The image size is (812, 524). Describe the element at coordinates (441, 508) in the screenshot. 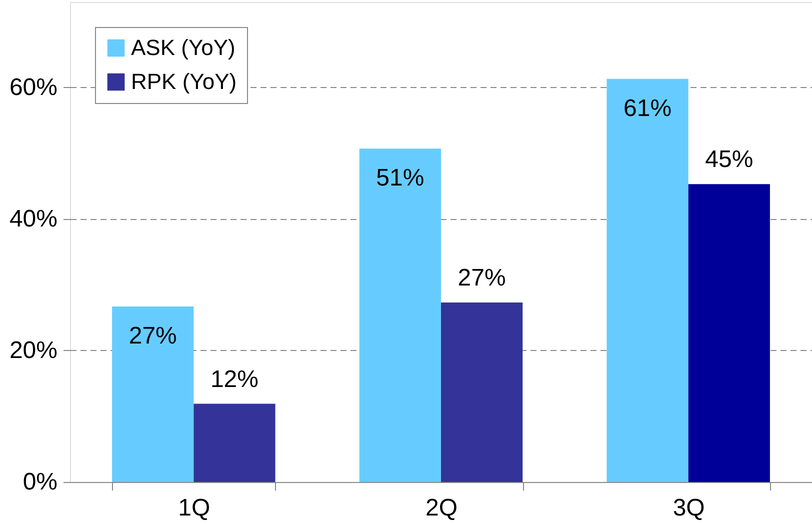

I see `x-tick-label: 2Q` at that location.